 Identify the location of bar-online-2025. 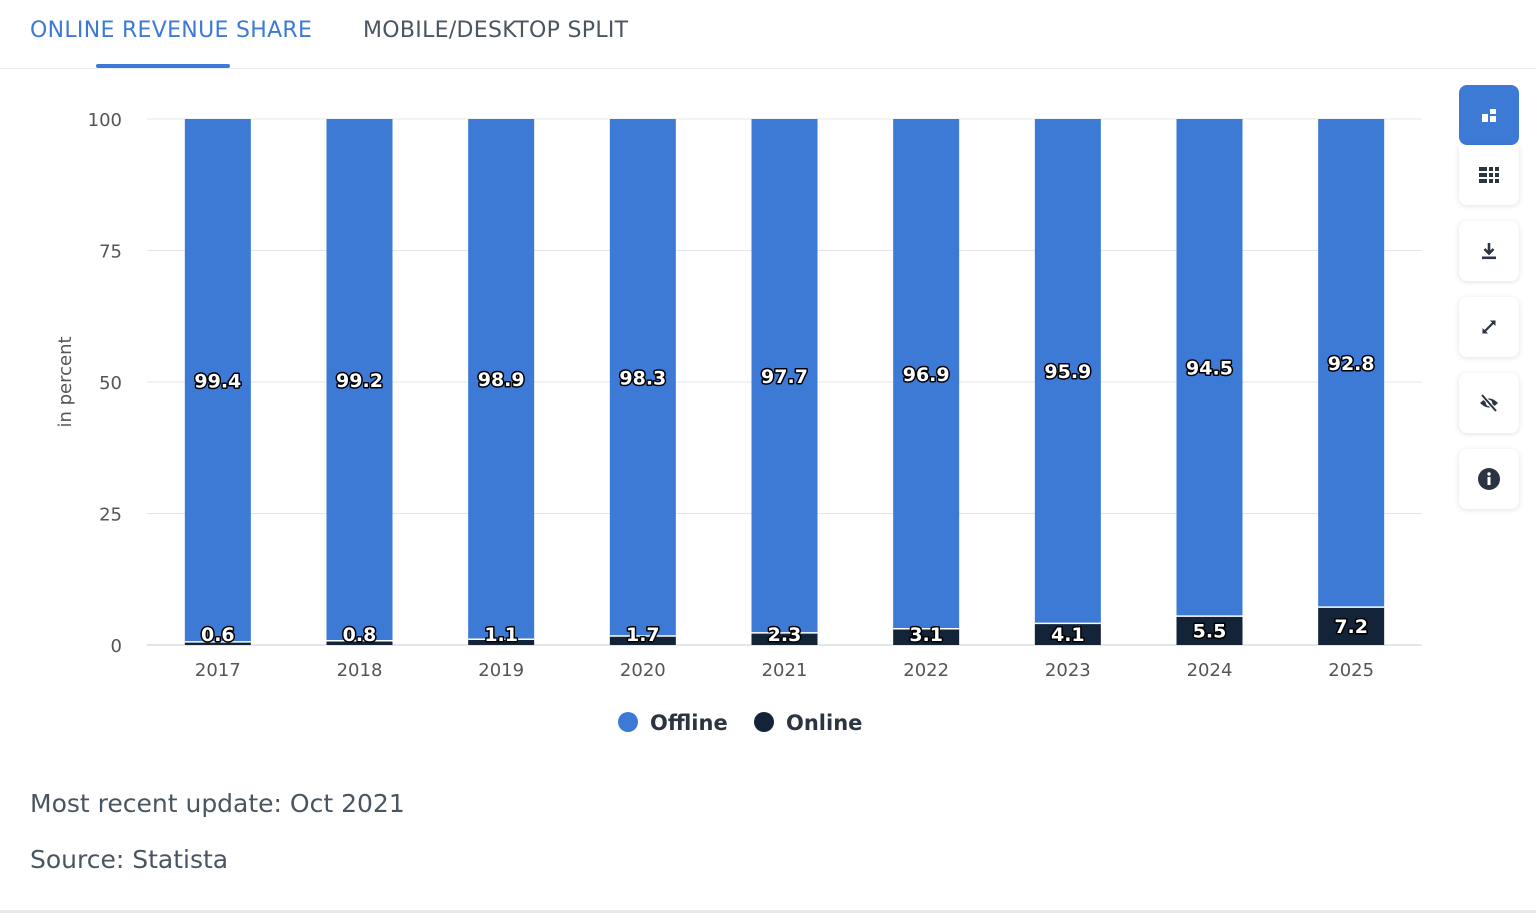
(1351, 626).